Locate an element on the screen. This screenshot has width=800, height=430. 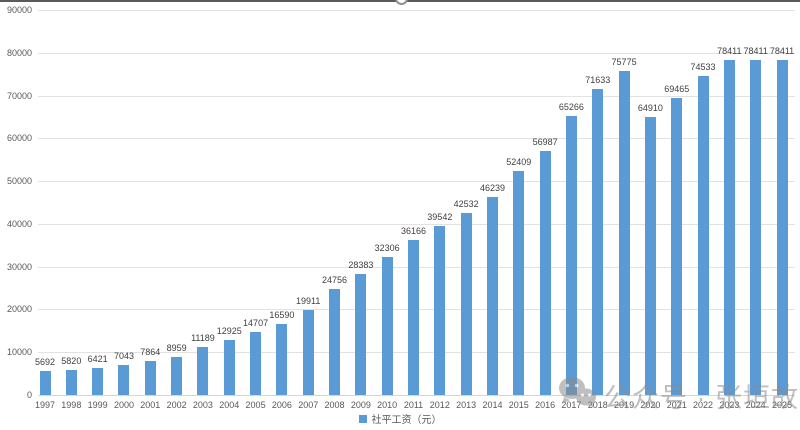
bar-value-label: 69465 is located at coordinates (677, 88).